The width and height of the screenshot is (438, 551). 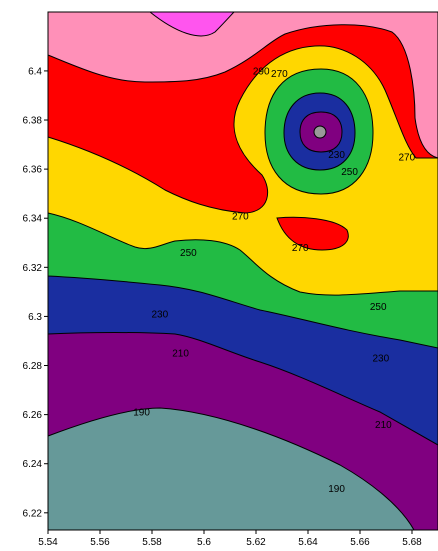 I want to click on y-tick-label: 6.36, so click(x=33, y=170).